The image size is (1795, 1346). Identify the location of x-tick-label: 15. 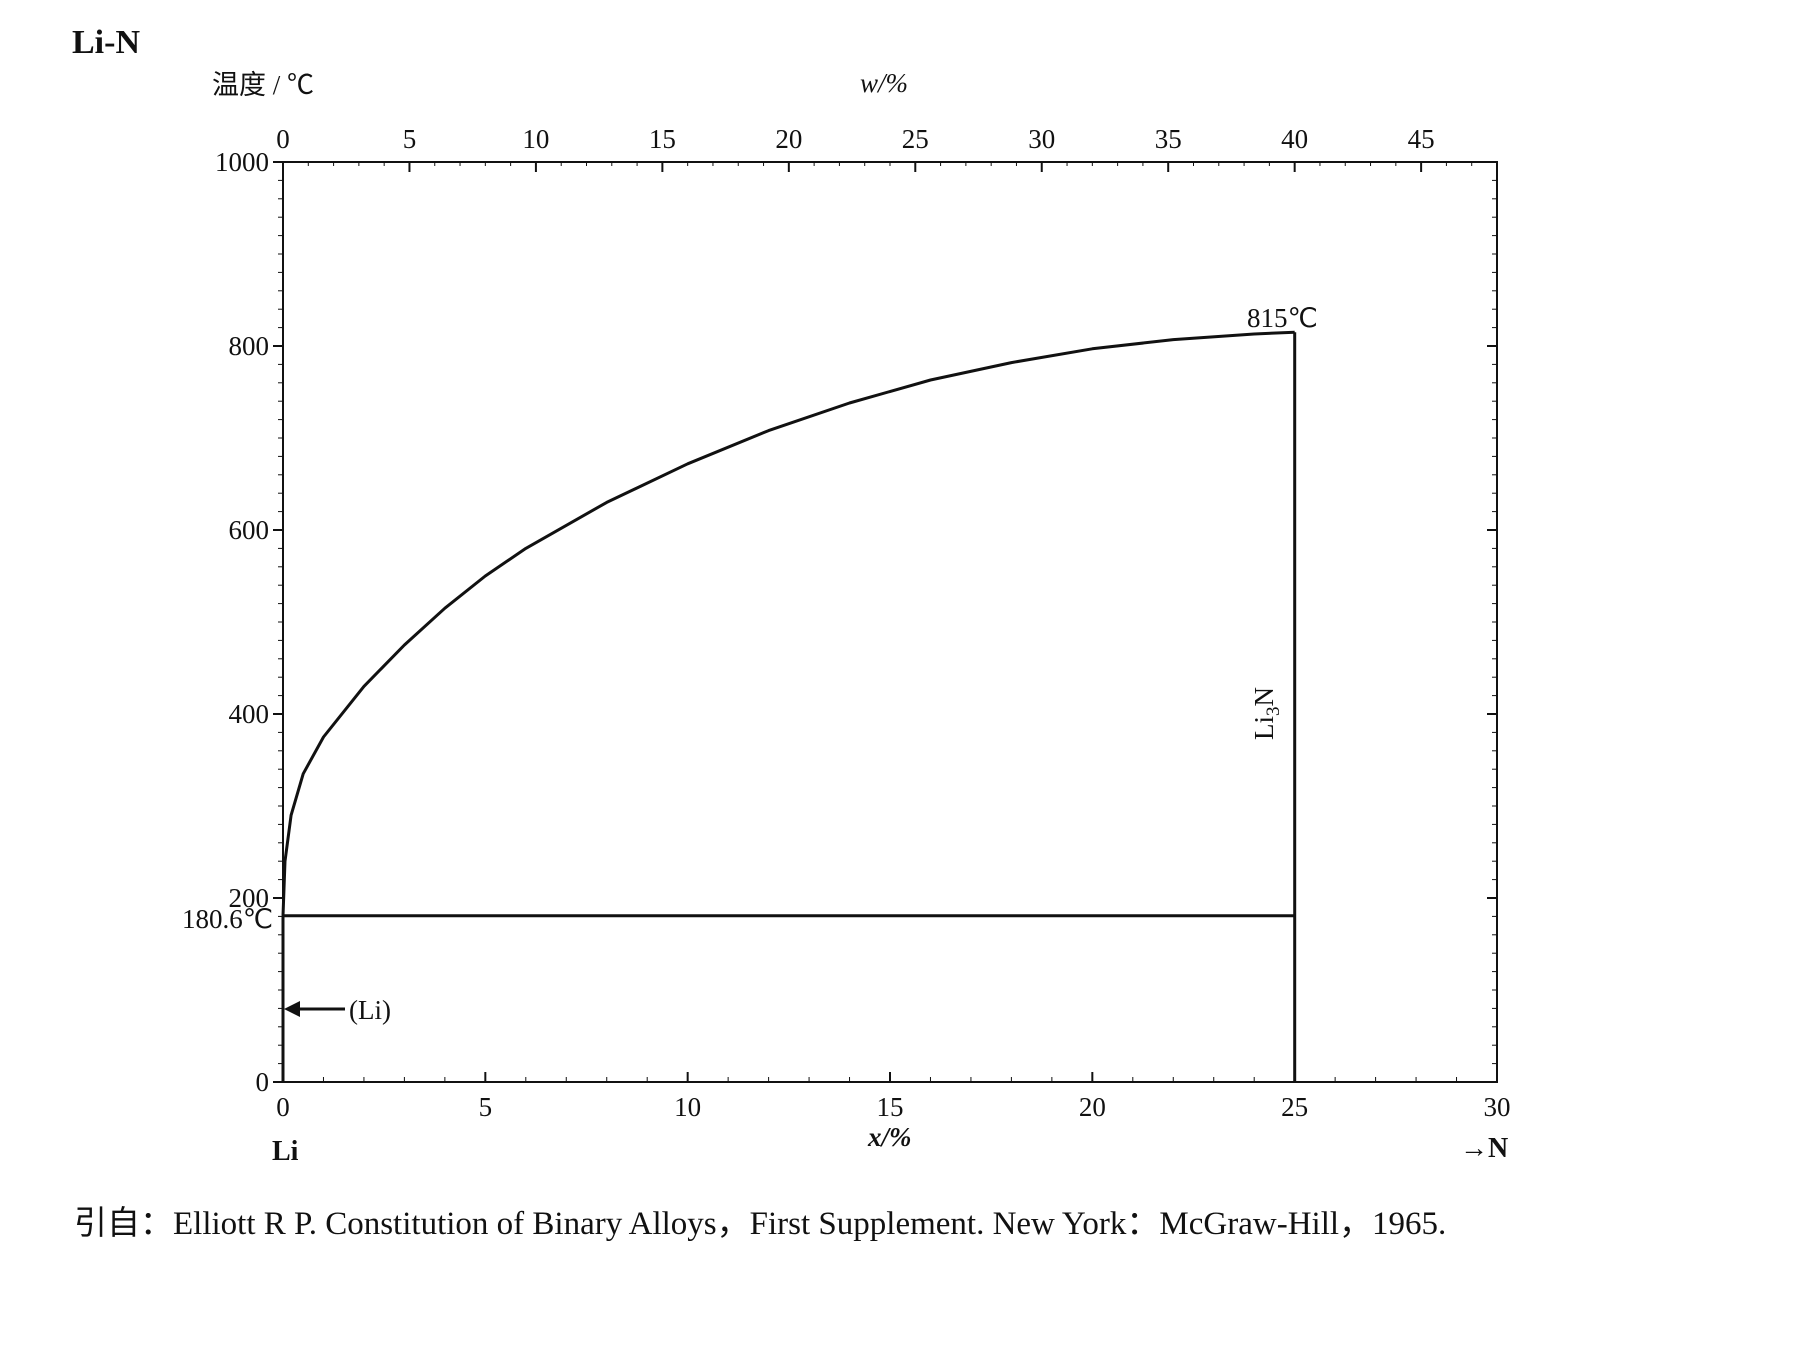
(890, 1107).